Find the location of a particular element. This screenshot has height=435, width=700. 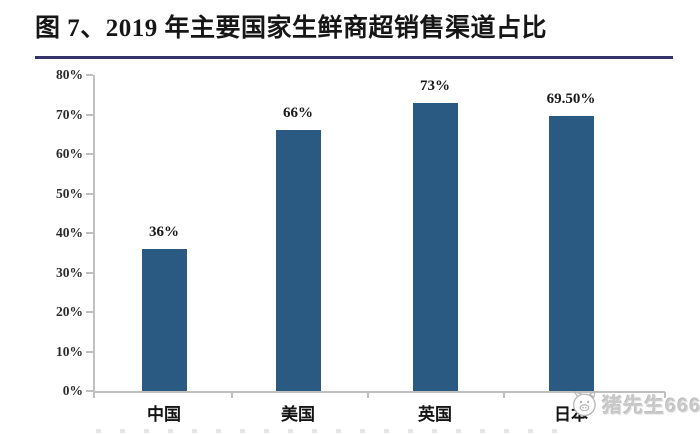

bar-value-label: 66% is located at coordinates (298, 113).